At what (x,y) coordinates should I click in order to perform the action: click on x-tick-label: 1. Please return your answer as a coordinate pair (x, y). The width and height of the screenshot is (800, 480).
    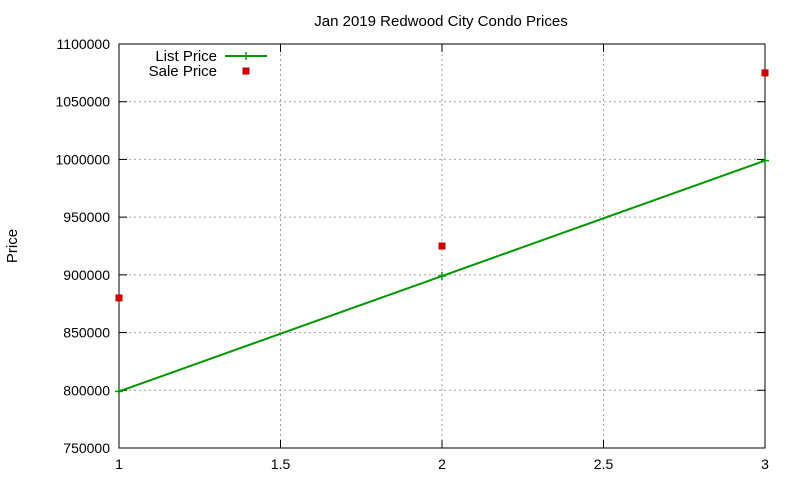
    Looking at the image, I should click on (119, 464).